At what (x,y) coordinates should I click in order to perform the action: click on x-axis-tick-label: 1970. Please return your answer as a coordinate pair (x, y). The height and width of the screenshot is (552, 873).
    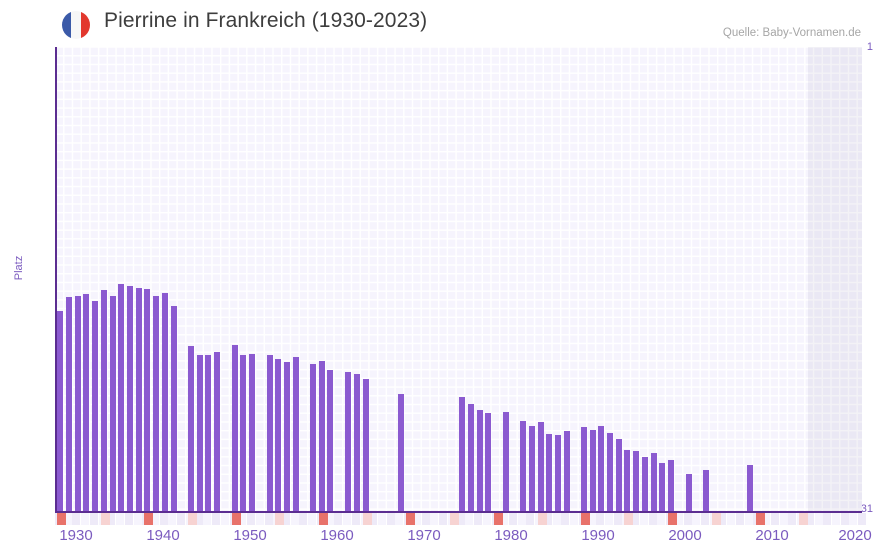
    Looking at the image, I should click on (424, 535).